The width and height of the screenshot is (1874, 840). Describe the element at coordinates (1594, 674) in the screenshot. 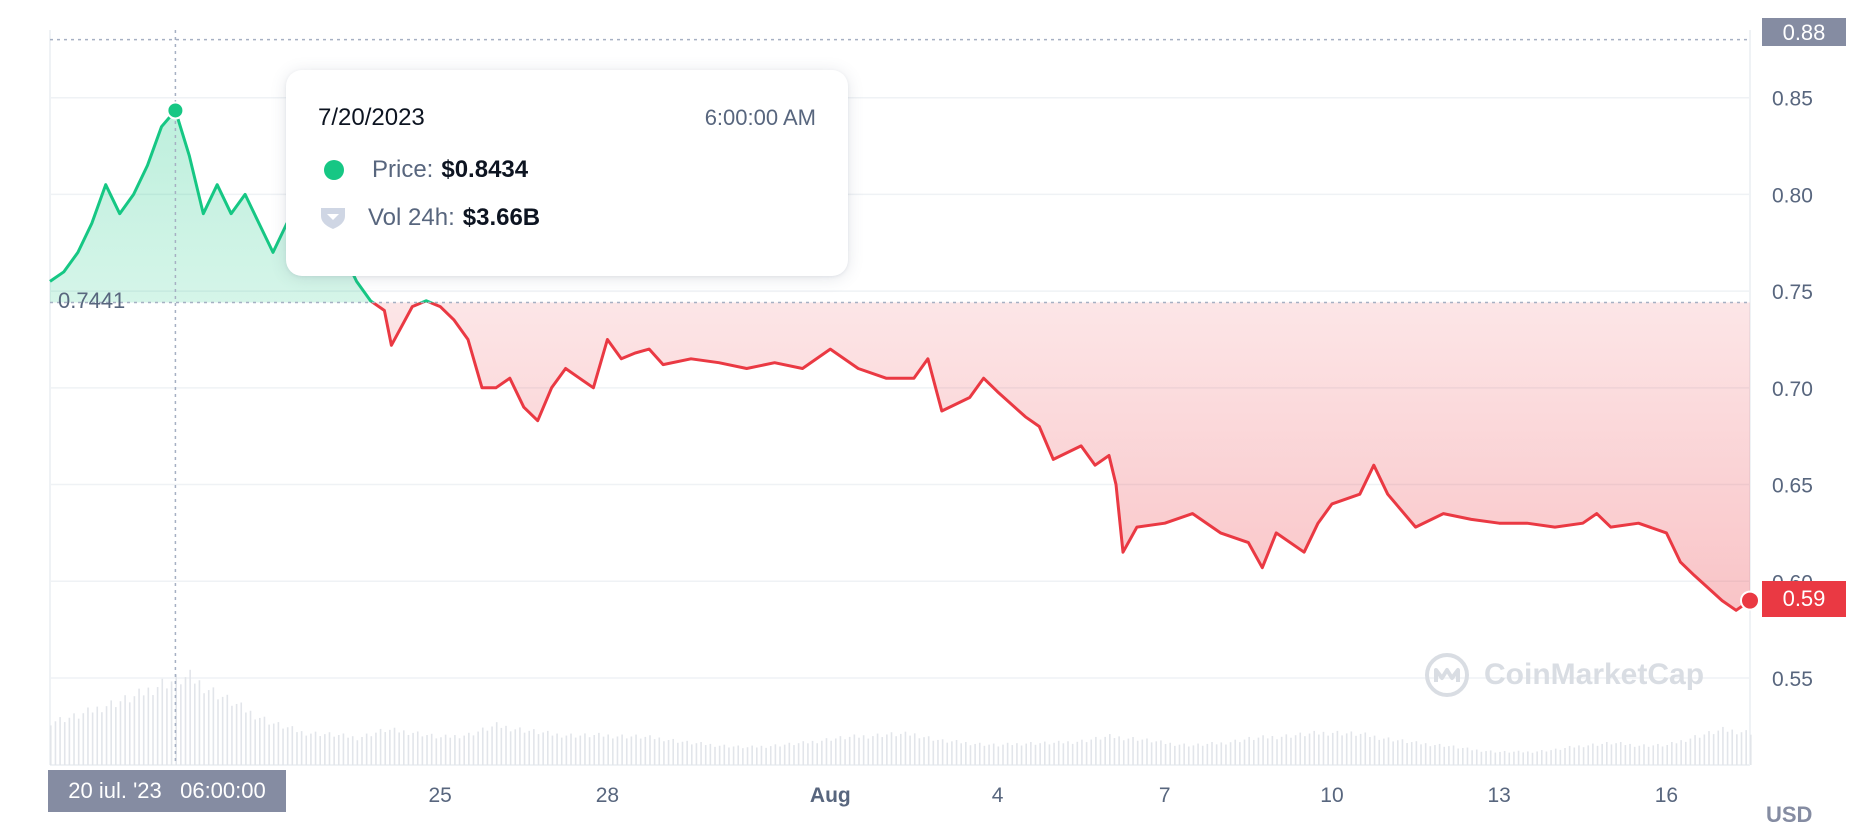

I see `watermark-text: CoinMarketCap` at that location.